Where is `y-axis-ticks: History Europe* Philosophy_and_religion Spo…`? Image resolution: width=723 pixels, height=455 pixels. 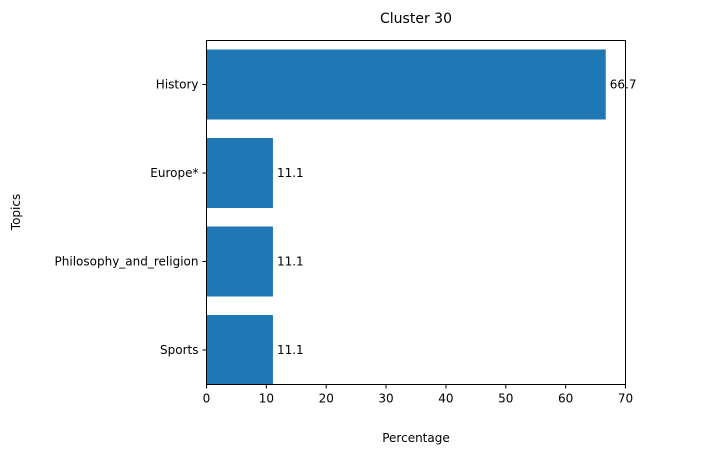
y-axis-ticks: History Europe* Philosophy_and_religion Spo… is located at coordinates (131, 217).